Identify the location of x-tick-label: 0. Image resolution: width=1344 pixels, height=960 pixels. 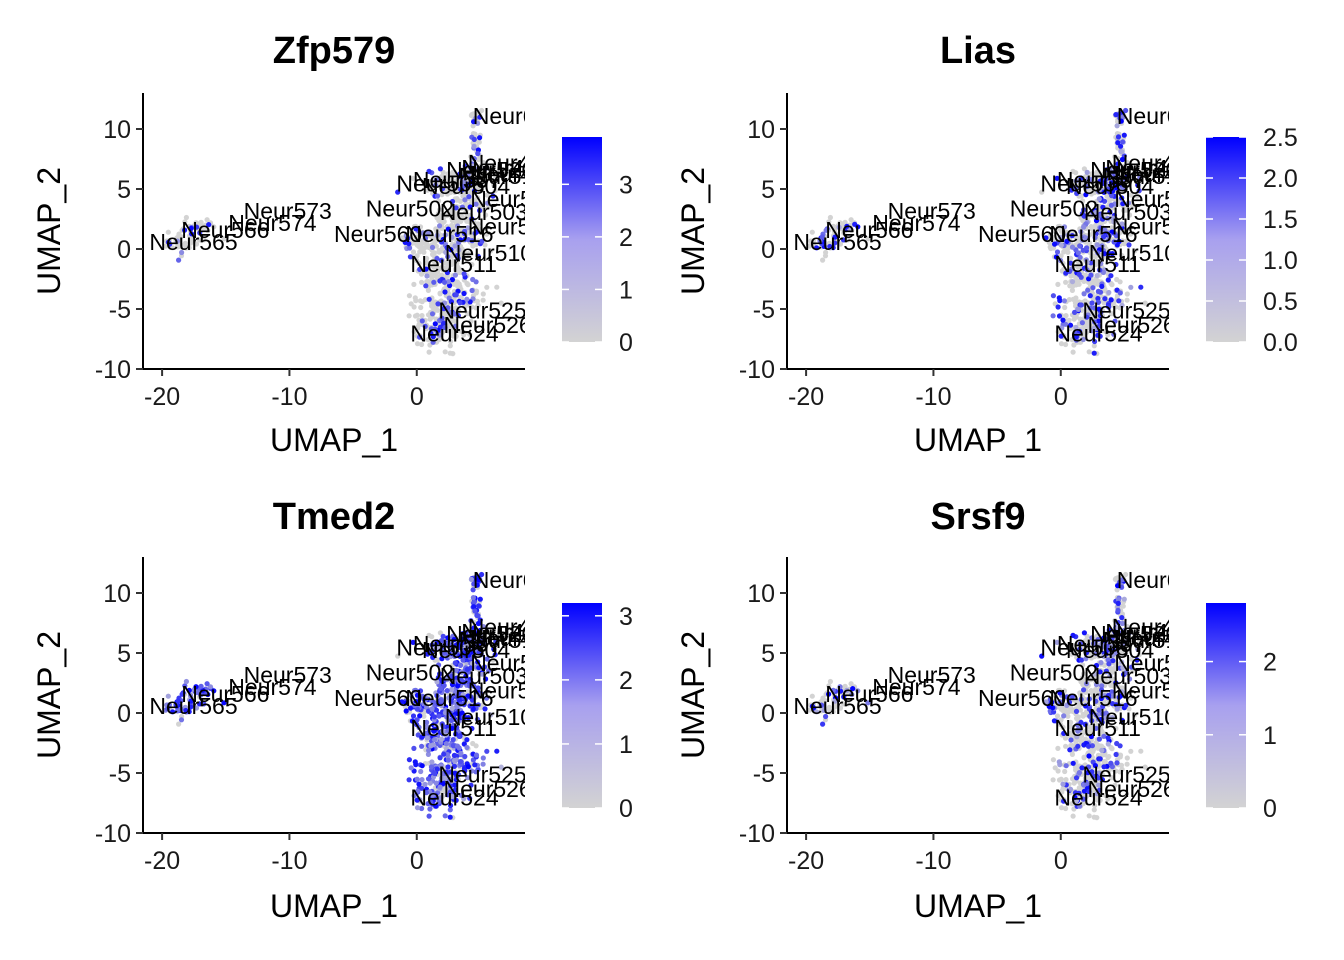
(1061, 397).